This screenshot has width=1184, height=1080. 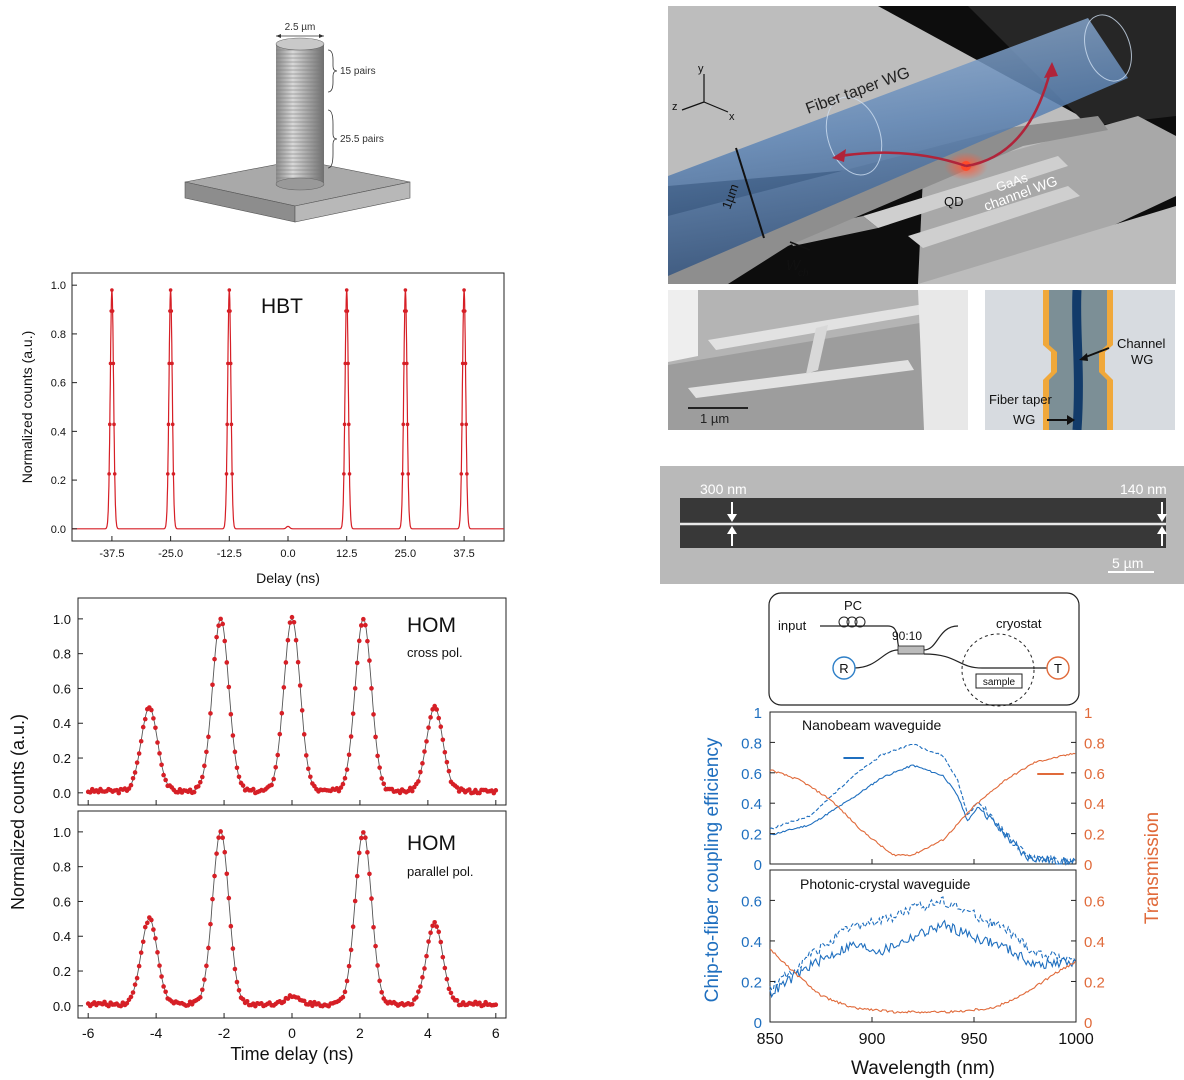 I want to click on hbt-ytick-label: 0.8, so click(x=58, y=335).